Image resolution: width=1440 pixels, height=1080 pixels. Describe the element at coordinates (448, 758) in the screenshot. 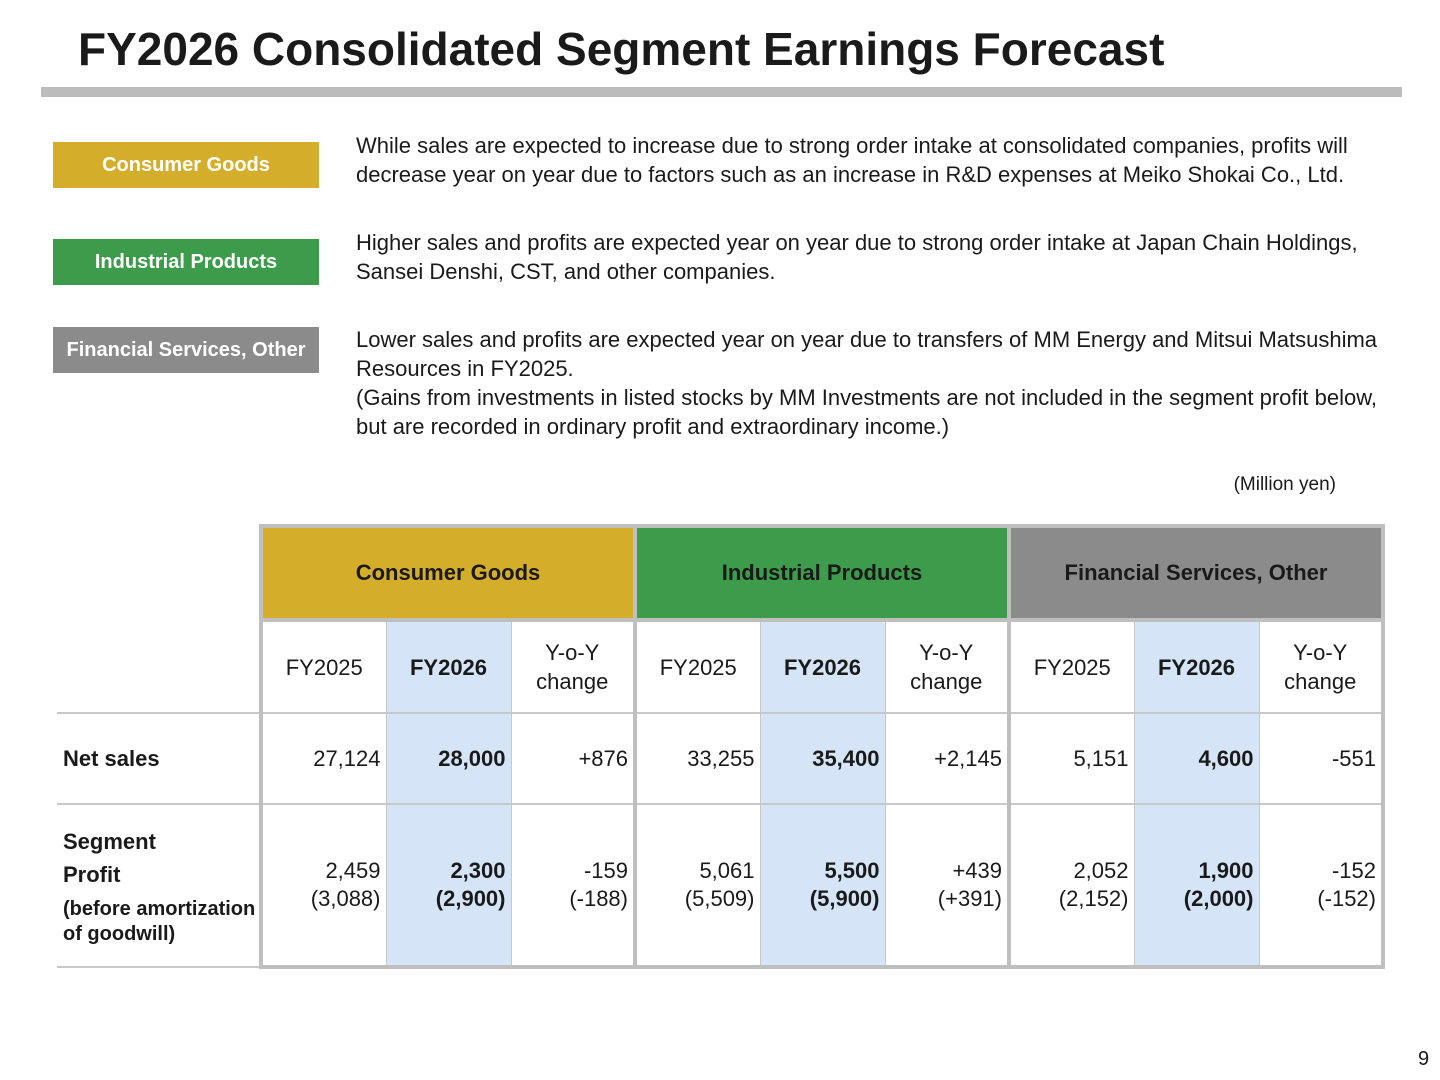

I see `cell-value: 28,000` at that location.